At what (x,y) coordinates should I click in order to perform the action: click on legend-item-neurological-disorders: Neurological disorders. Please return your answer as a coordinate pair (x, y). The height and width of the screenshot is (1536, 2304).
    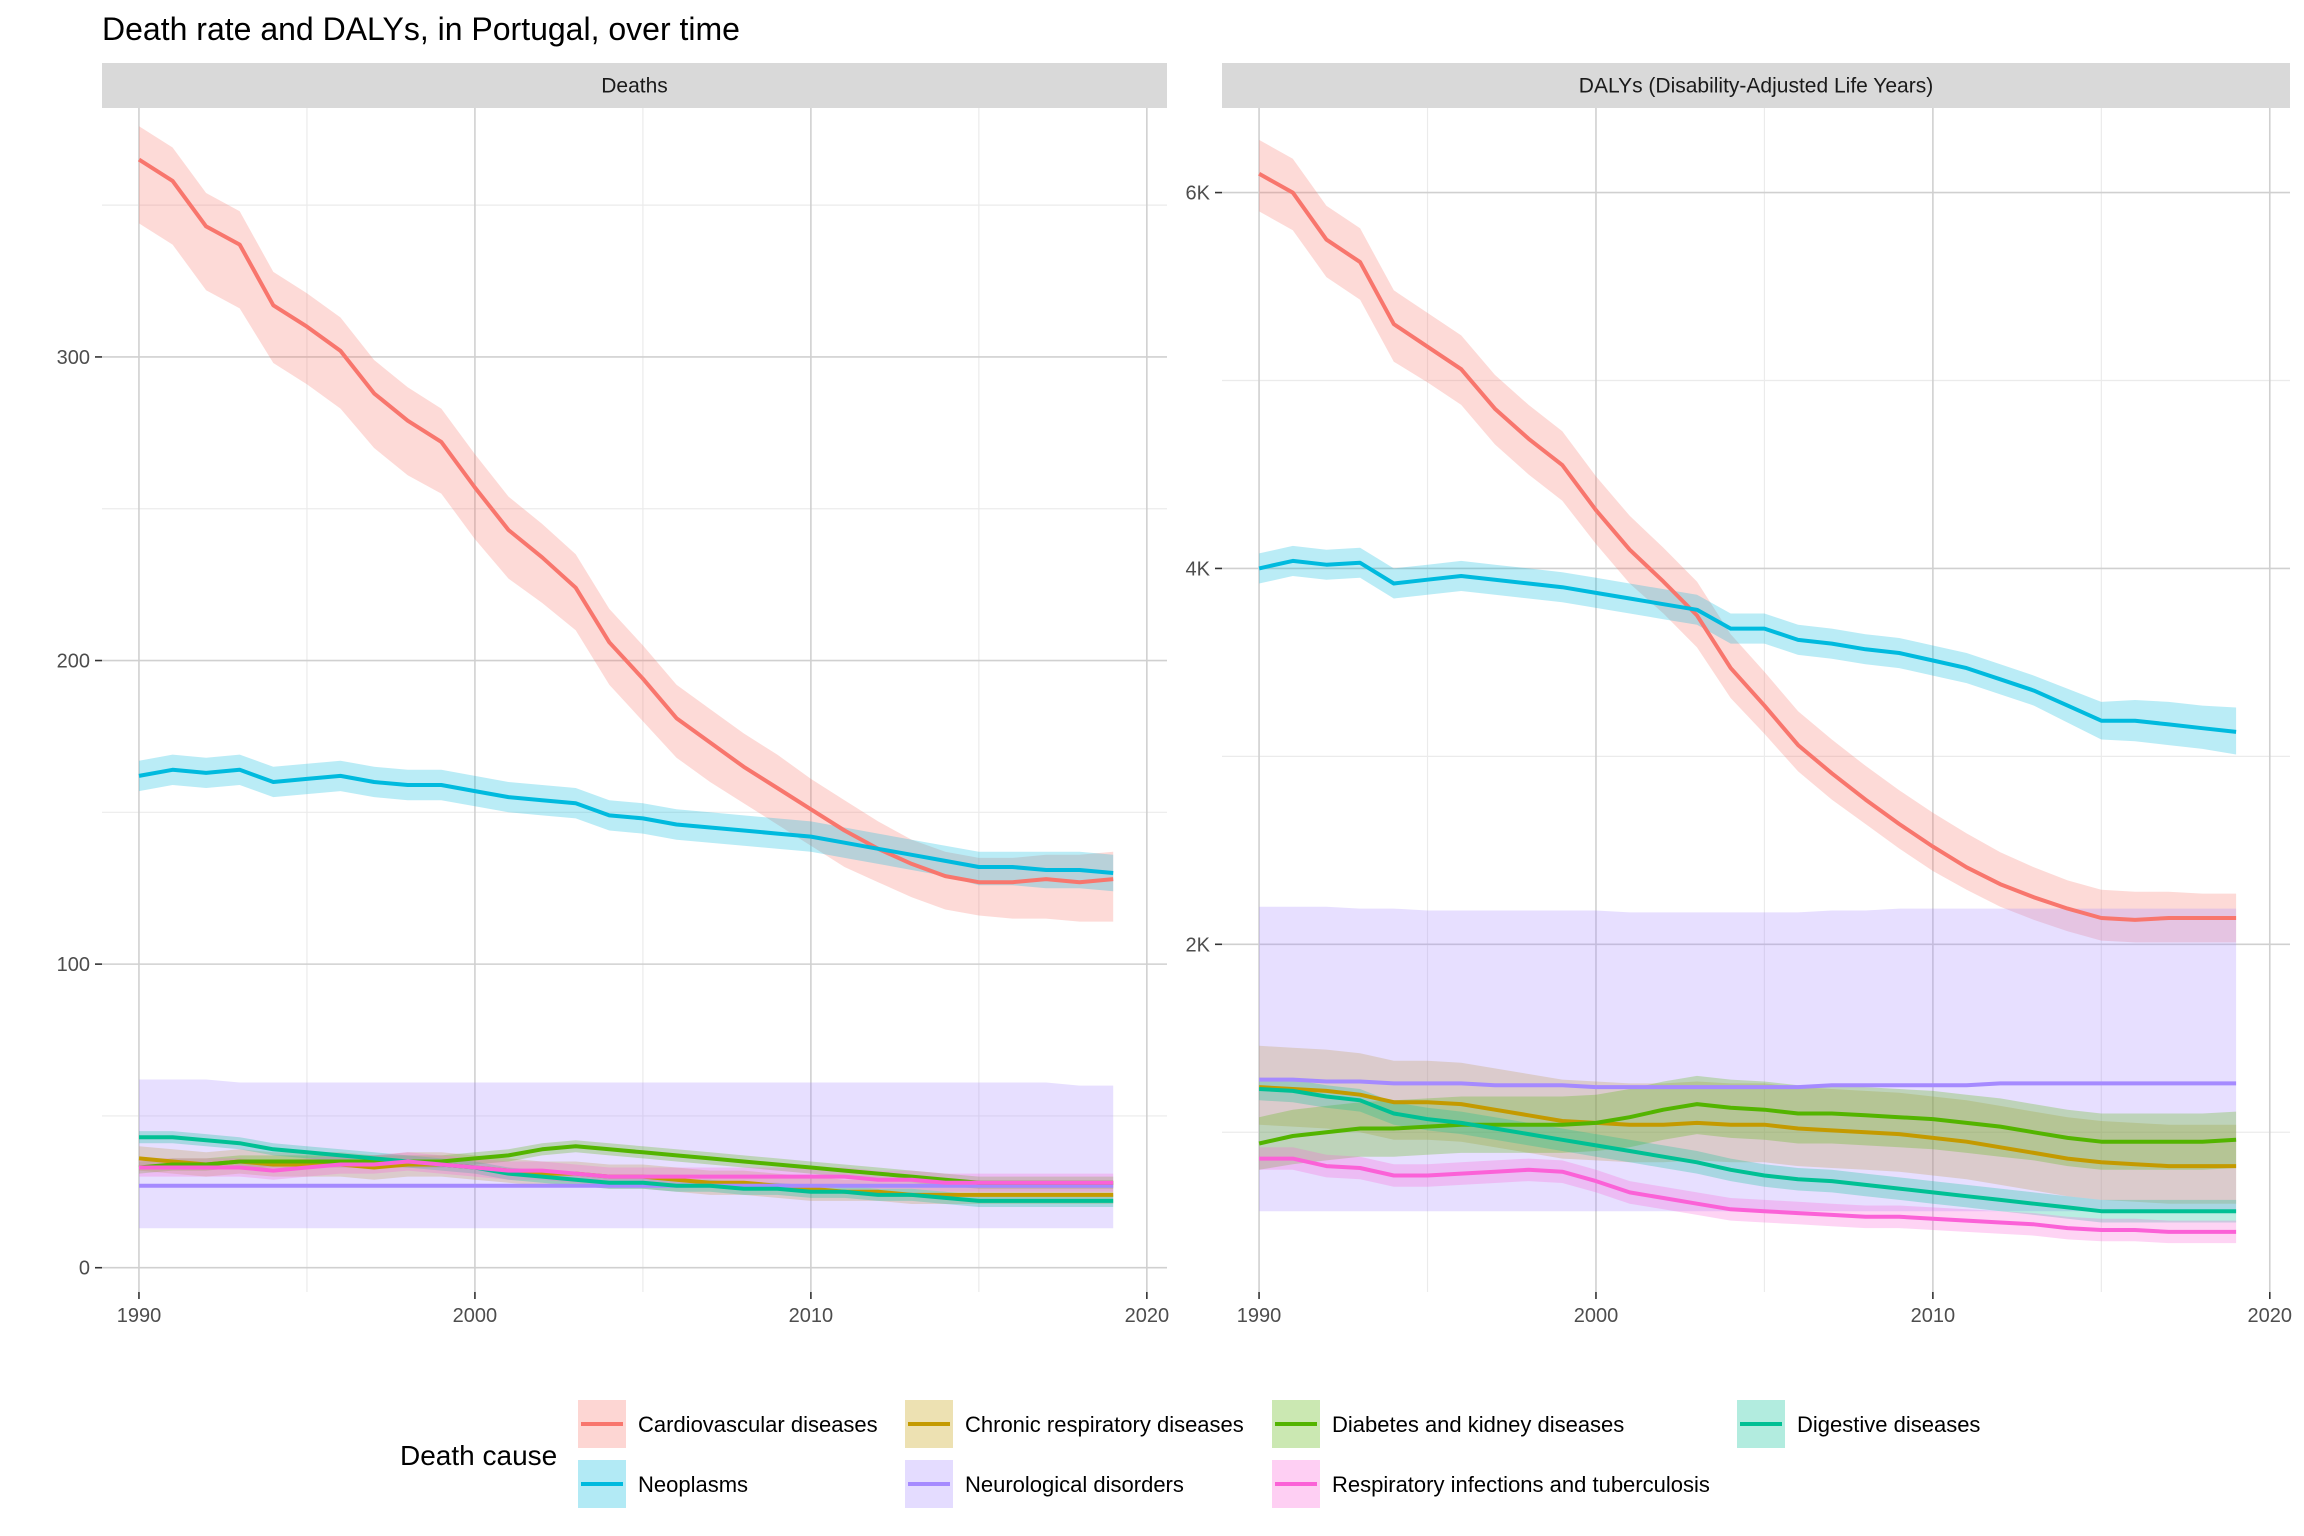
    Looking at the image, I should click on (1044, 1484).